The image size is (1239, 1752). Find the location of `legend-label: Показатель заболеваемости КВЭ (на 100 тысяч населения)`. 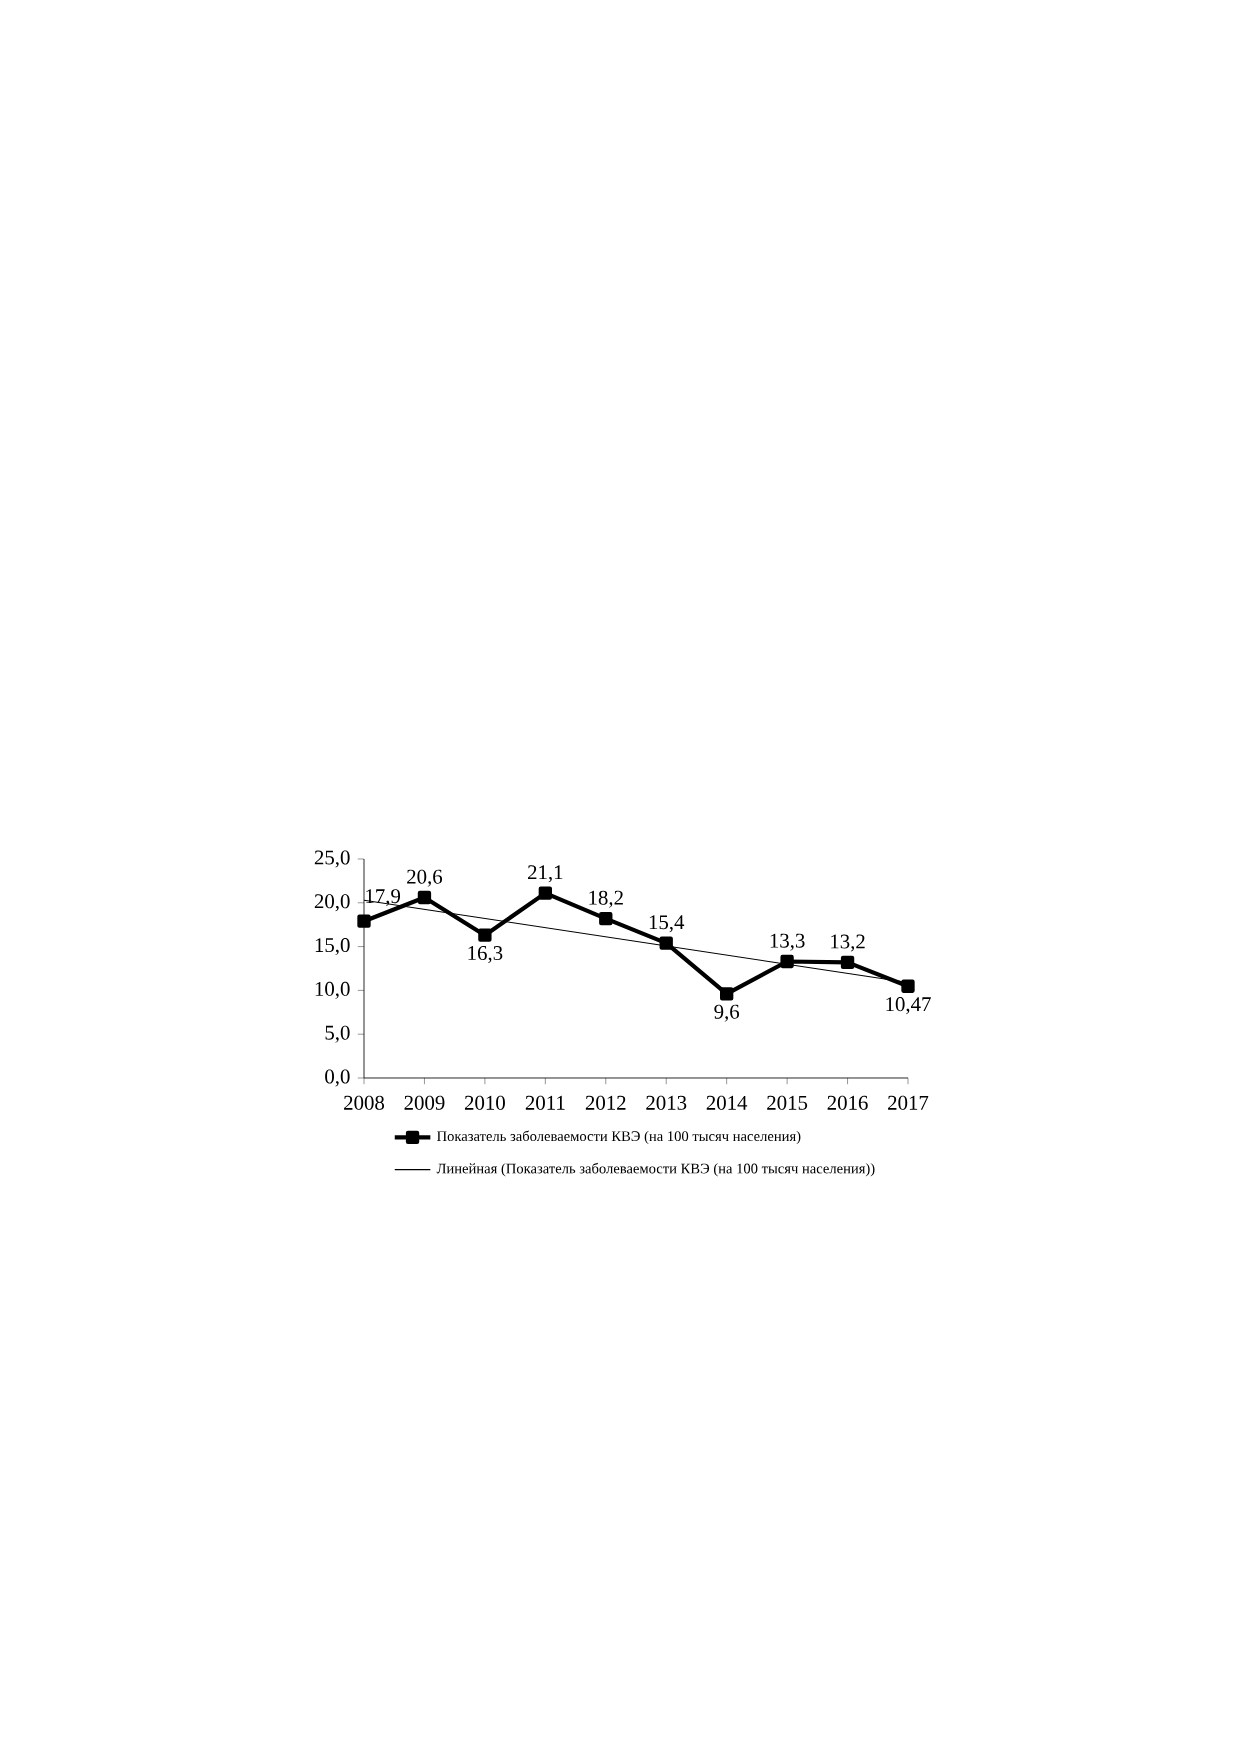

legend-label: Показатель заболеваемости КВЭ (на 100 тысяч населения) is located at coordinates (619, 1137).